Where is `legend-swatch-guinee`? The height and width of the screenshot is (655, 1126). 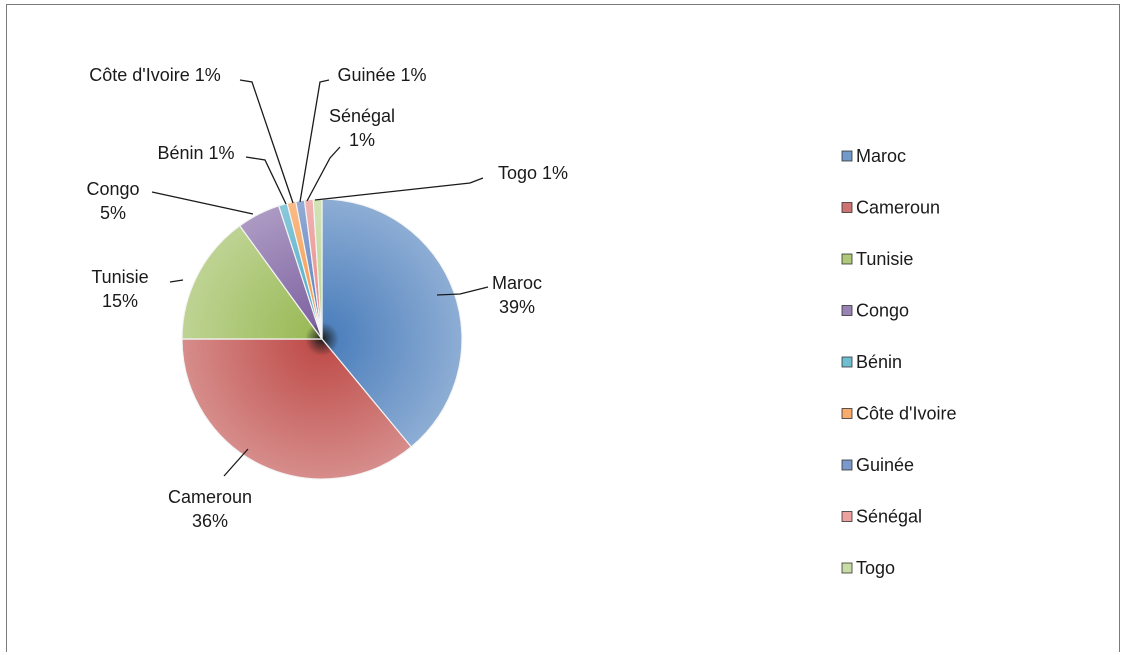
legend-swatch-guinee is located at coordinates (847, 465).